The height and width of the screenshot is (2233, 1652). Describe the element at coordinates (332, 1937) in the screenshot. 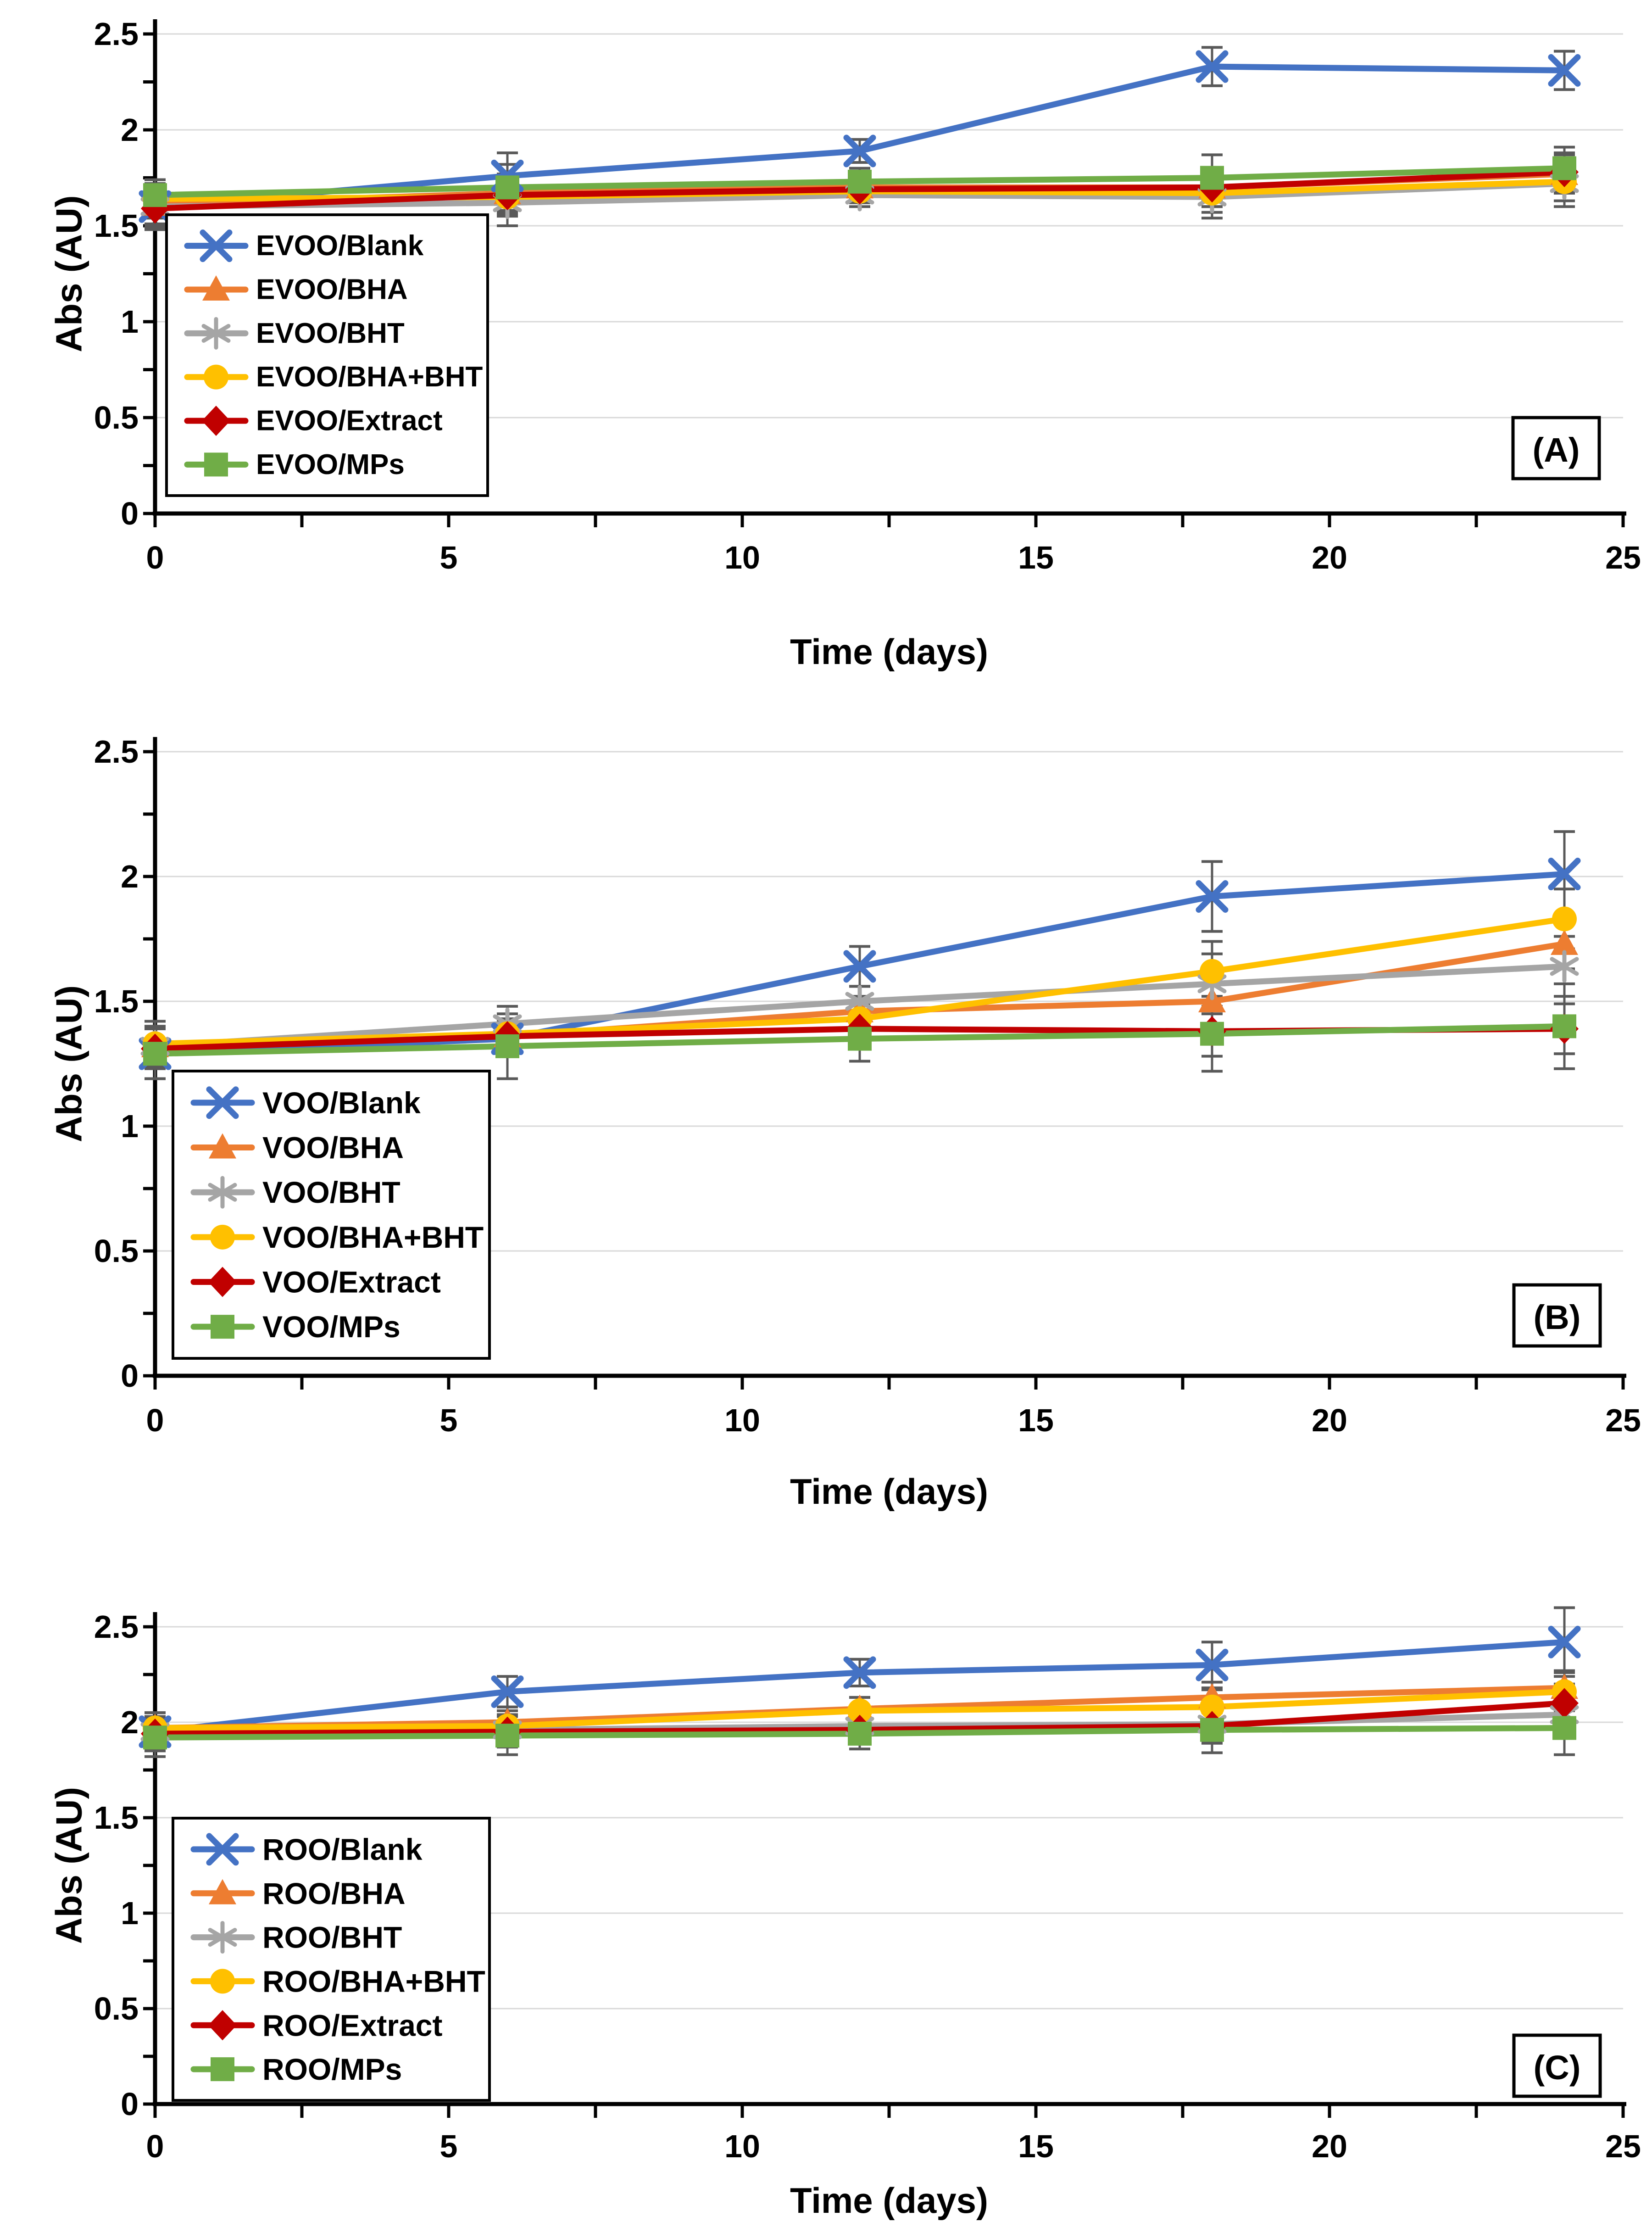

I see `legend-label: ROO/BHT` at that location.